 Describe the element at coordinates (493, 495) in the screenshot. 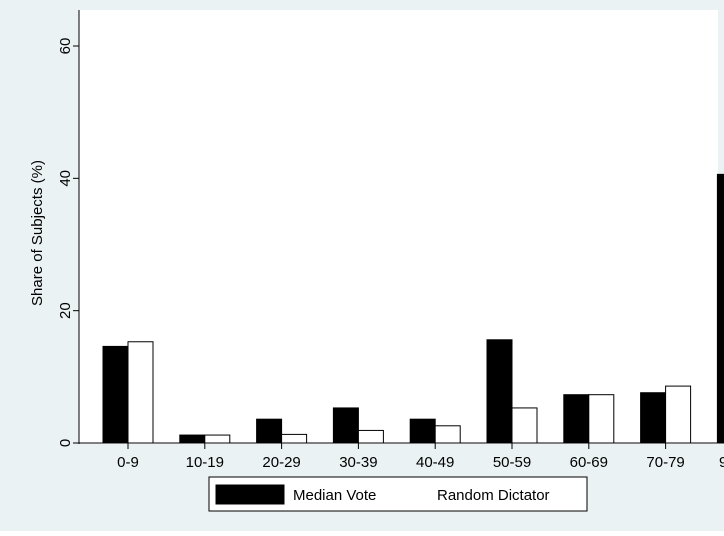

I see `legend-label-random-dictator: Random Dictator` at that location.